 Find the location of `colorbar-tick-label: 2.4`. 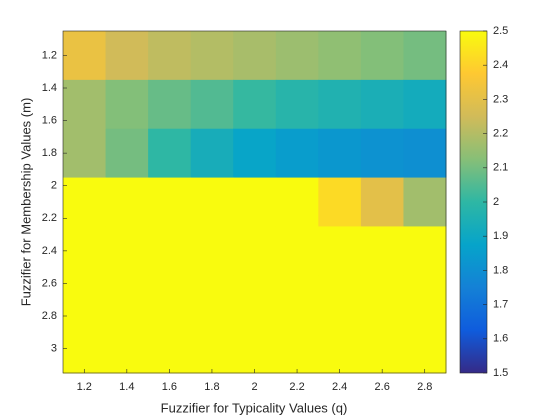

colorbar-tick-label: 2.4 is located at coordinates (500, 65).